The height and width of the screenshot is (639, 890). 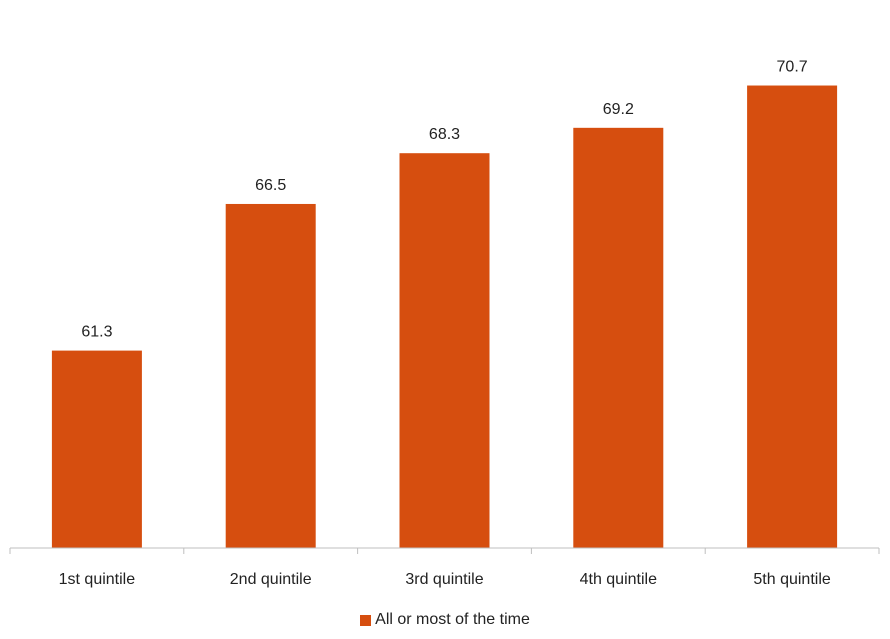 What do you see at coordinates (444, 551) in the screenshot?
I see `x-ticks-group` at bounding box center [444, 551].